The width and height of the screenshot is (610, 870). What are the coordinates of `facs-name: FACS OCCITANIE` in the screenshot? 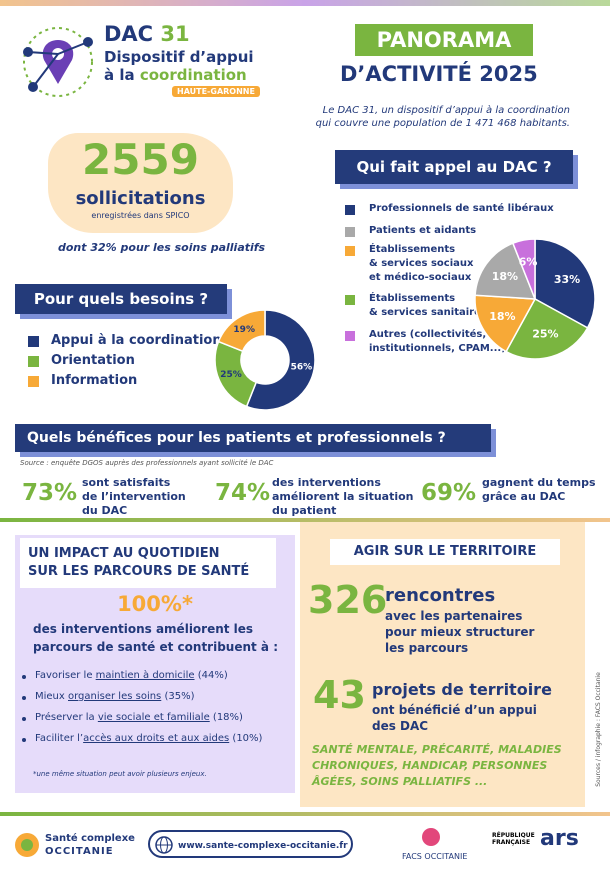 It's located at (435, 856).